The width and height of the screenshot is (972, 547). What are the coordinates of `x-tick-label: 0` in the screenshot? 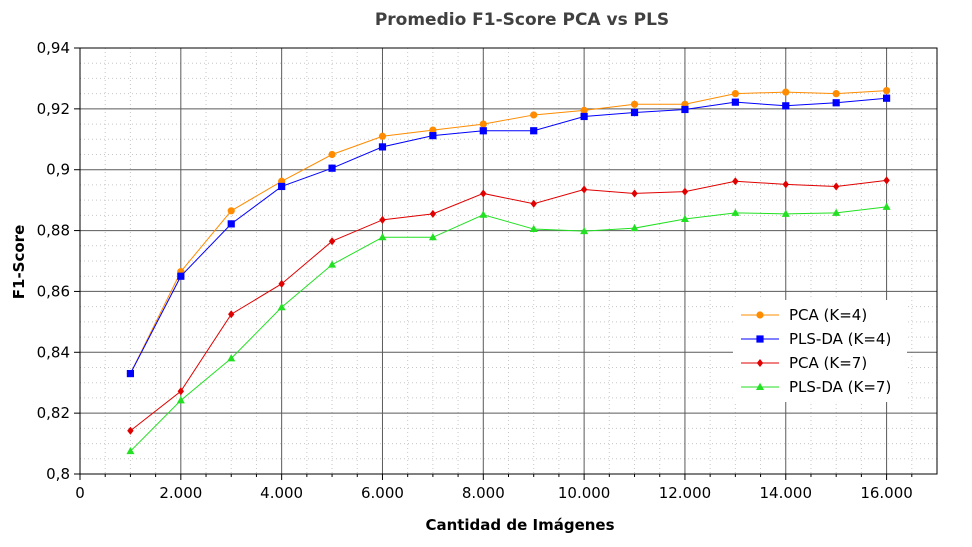 It's located at (80, 493).